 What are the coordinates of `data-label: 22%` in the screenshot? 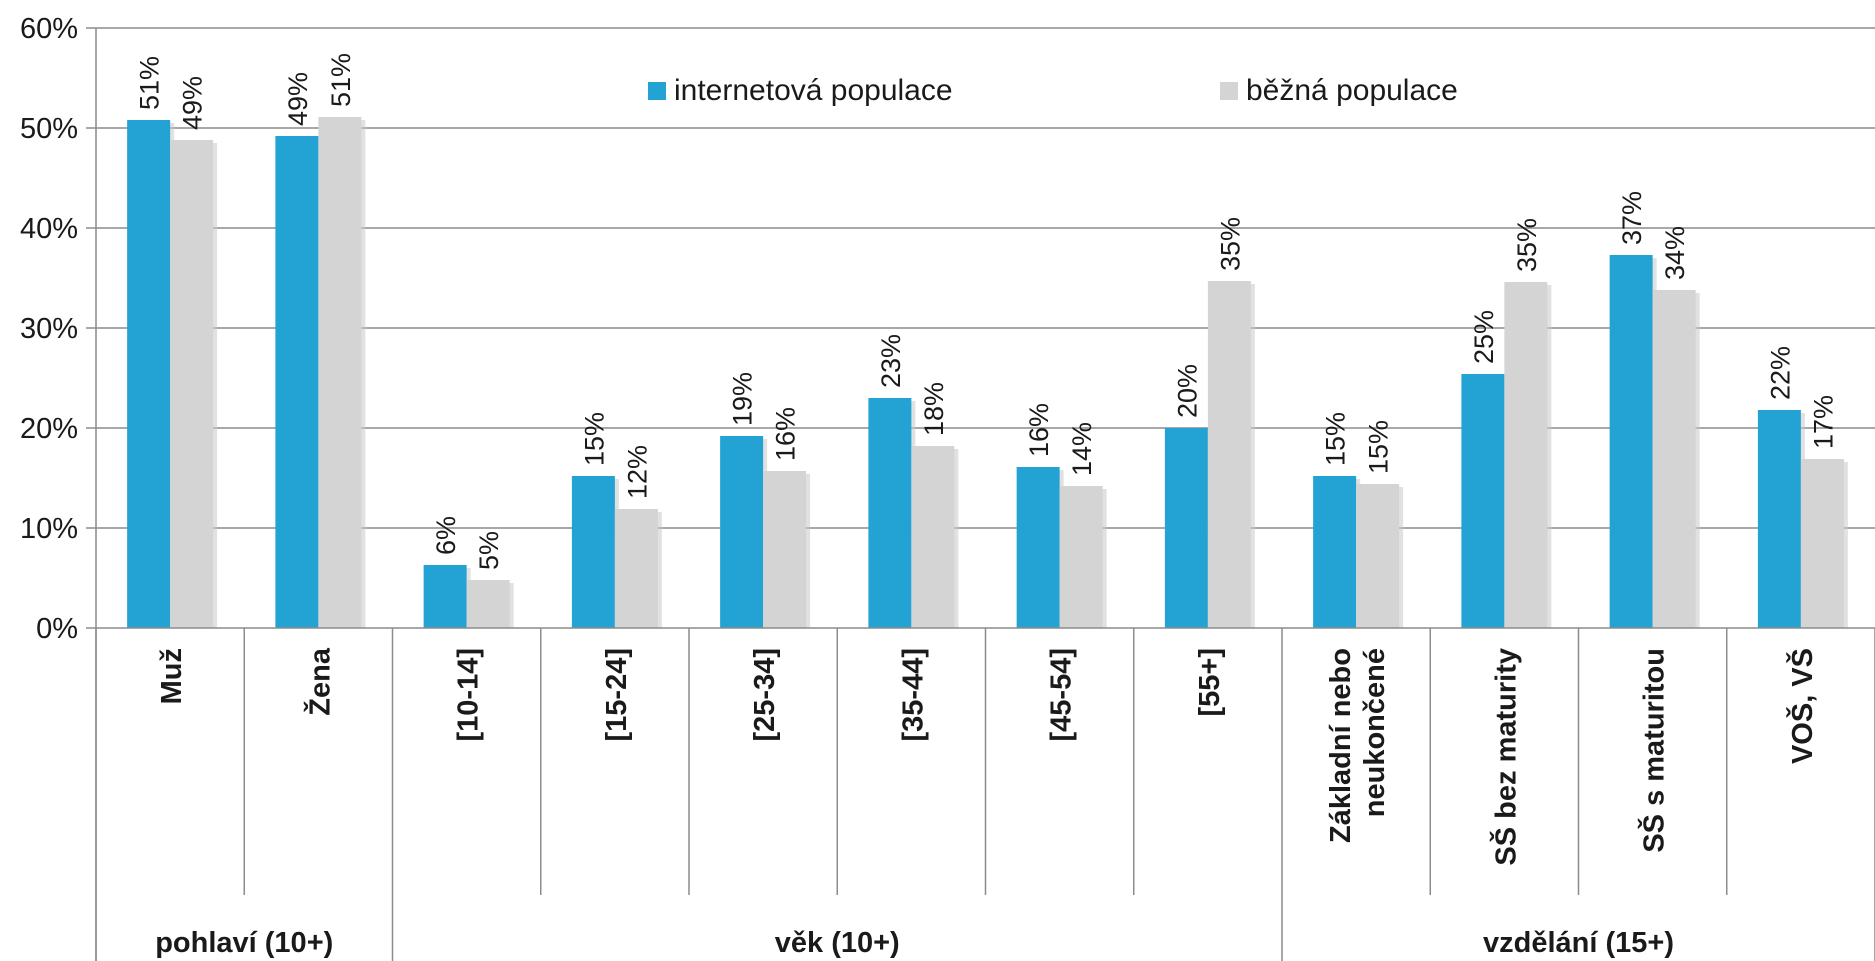 It's located at (1780, 373).